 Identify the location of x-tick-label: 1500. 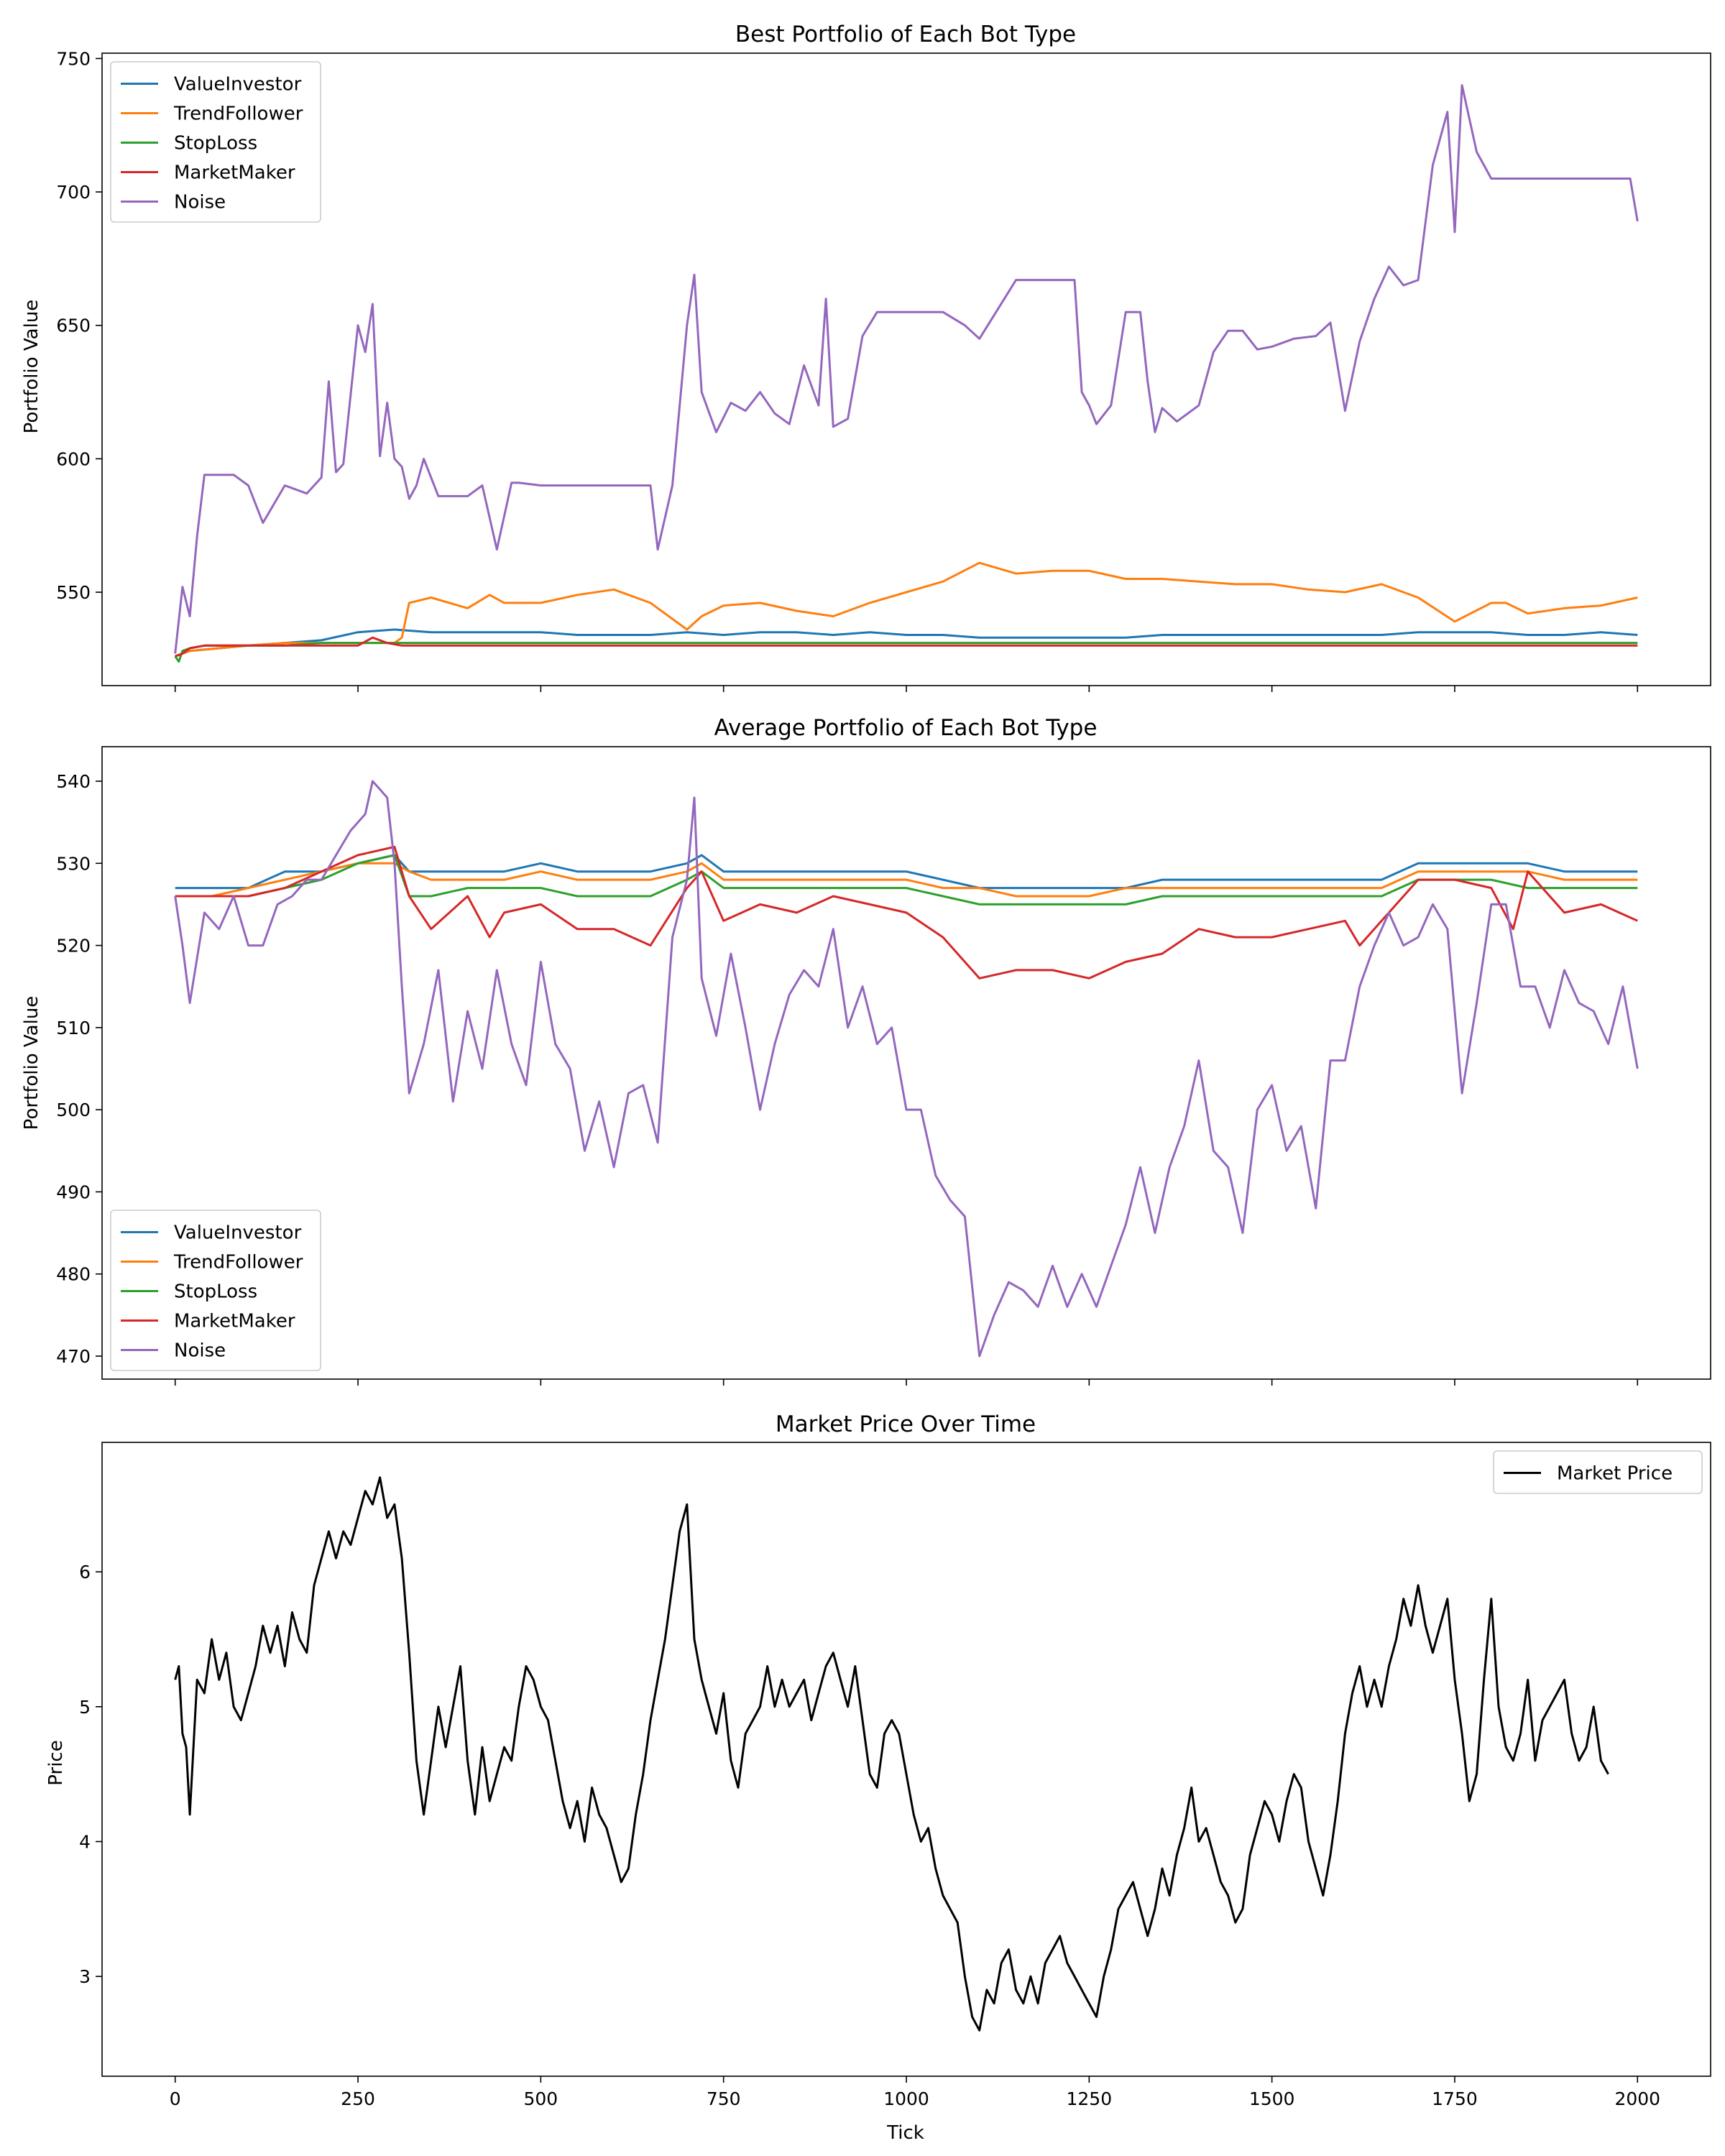
(1272, 2098).